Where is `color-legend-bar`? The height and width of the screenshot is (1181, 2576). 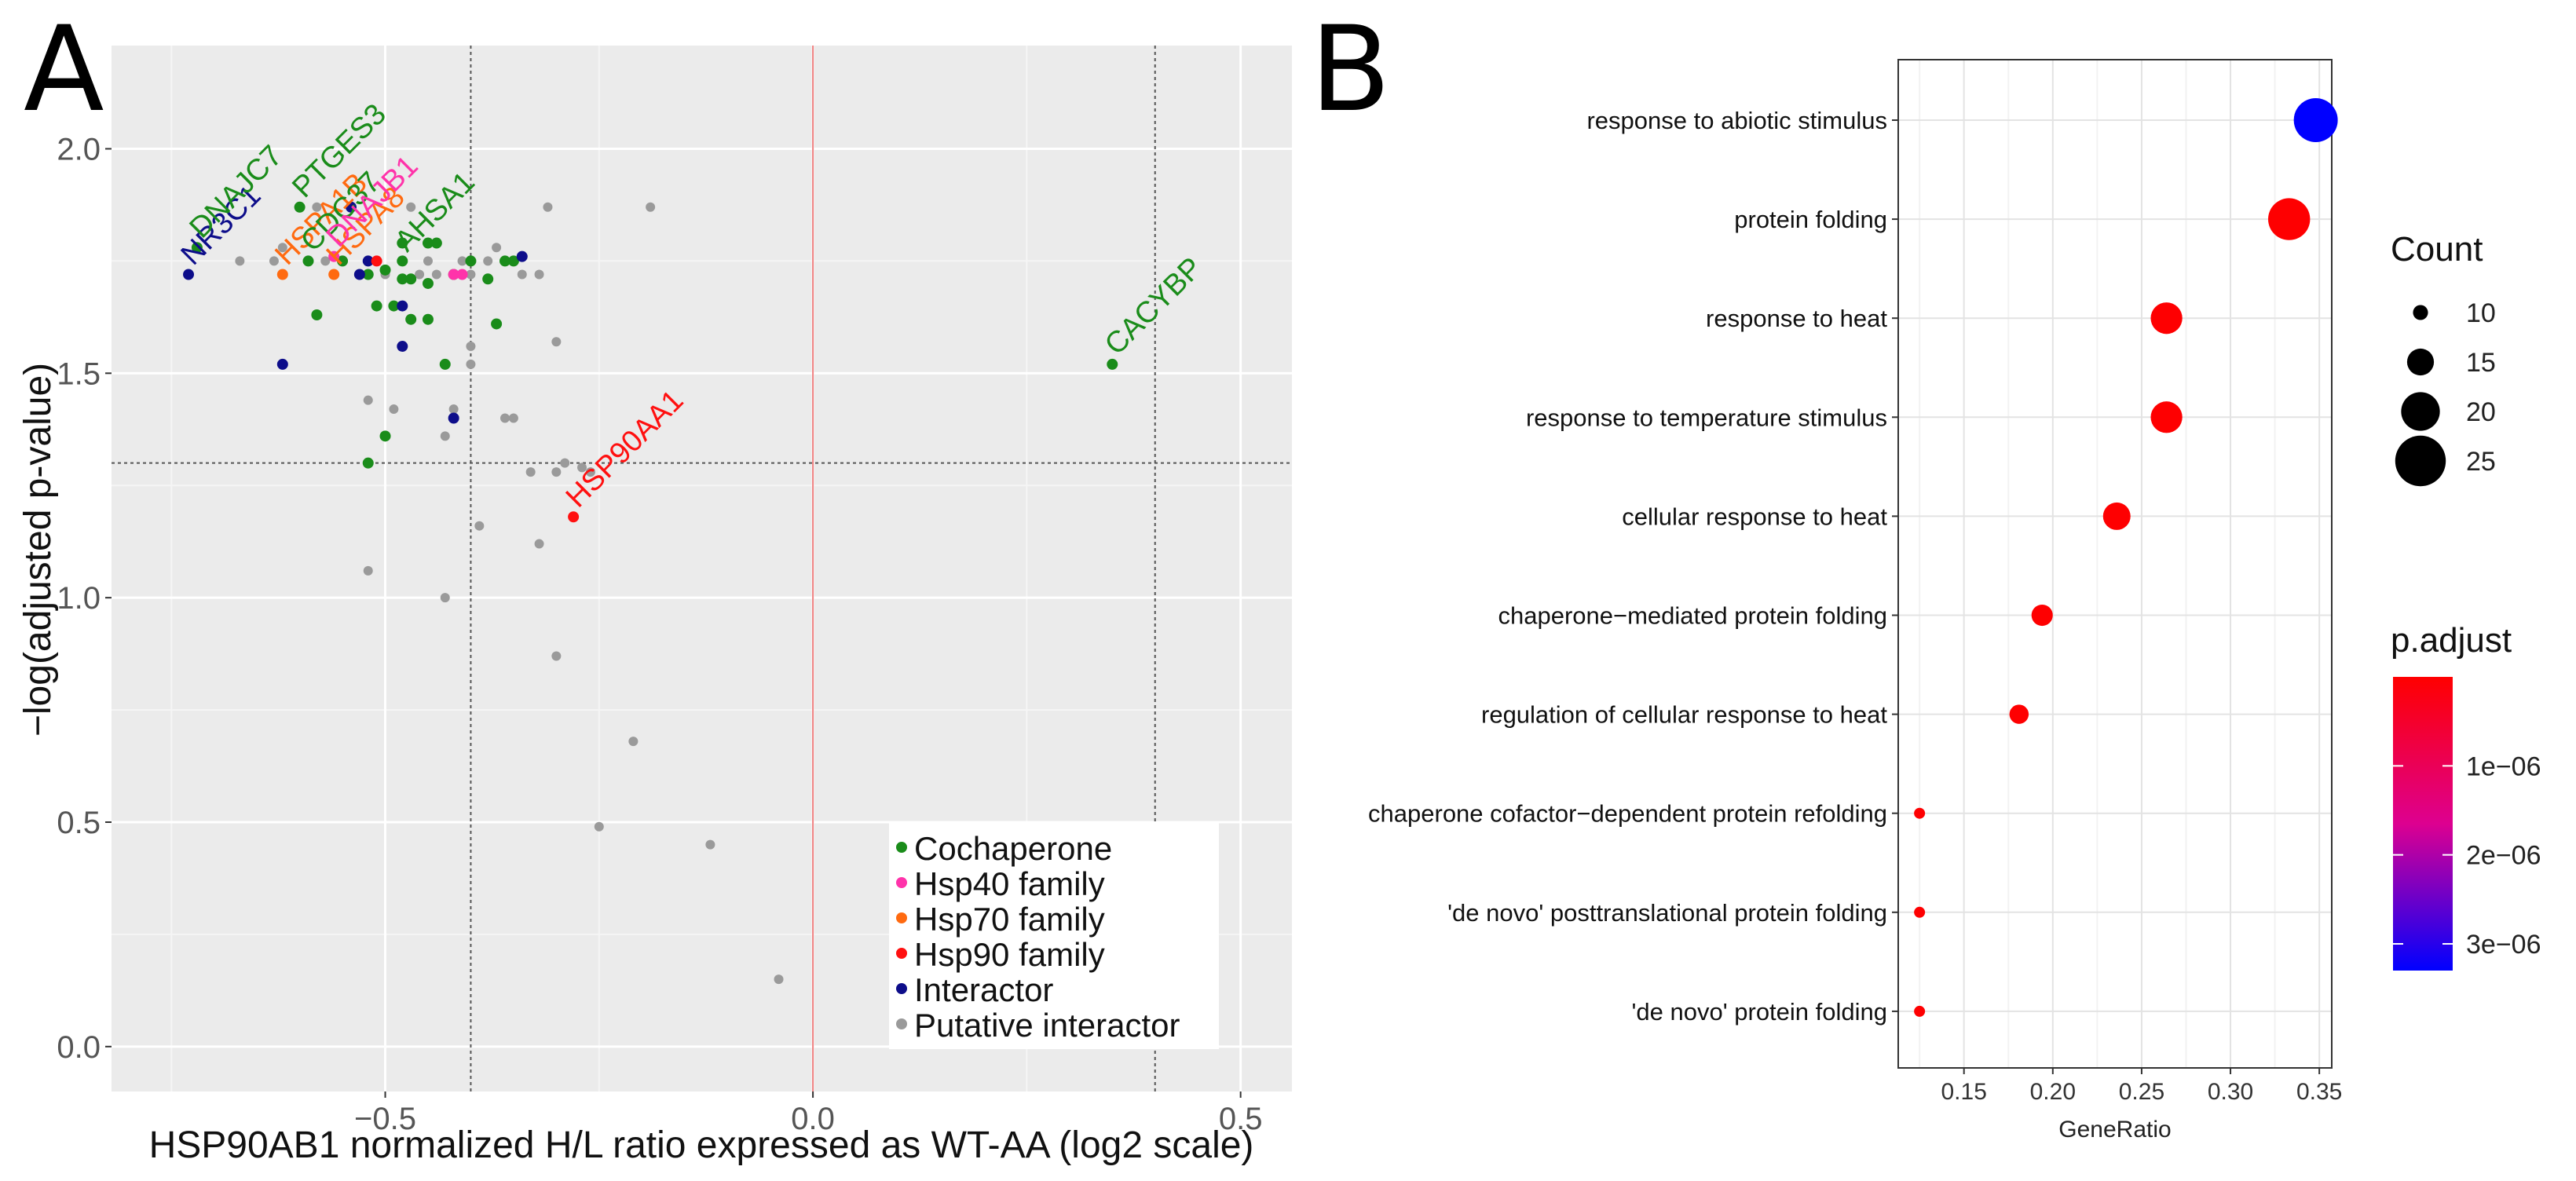 color-legend-bar is located at coordinates (2423, 824).